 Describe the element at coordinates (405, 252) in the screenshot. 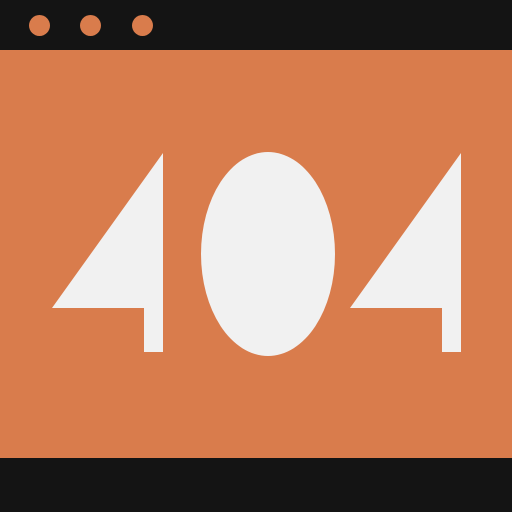

I see `digit-four-right` at that location.